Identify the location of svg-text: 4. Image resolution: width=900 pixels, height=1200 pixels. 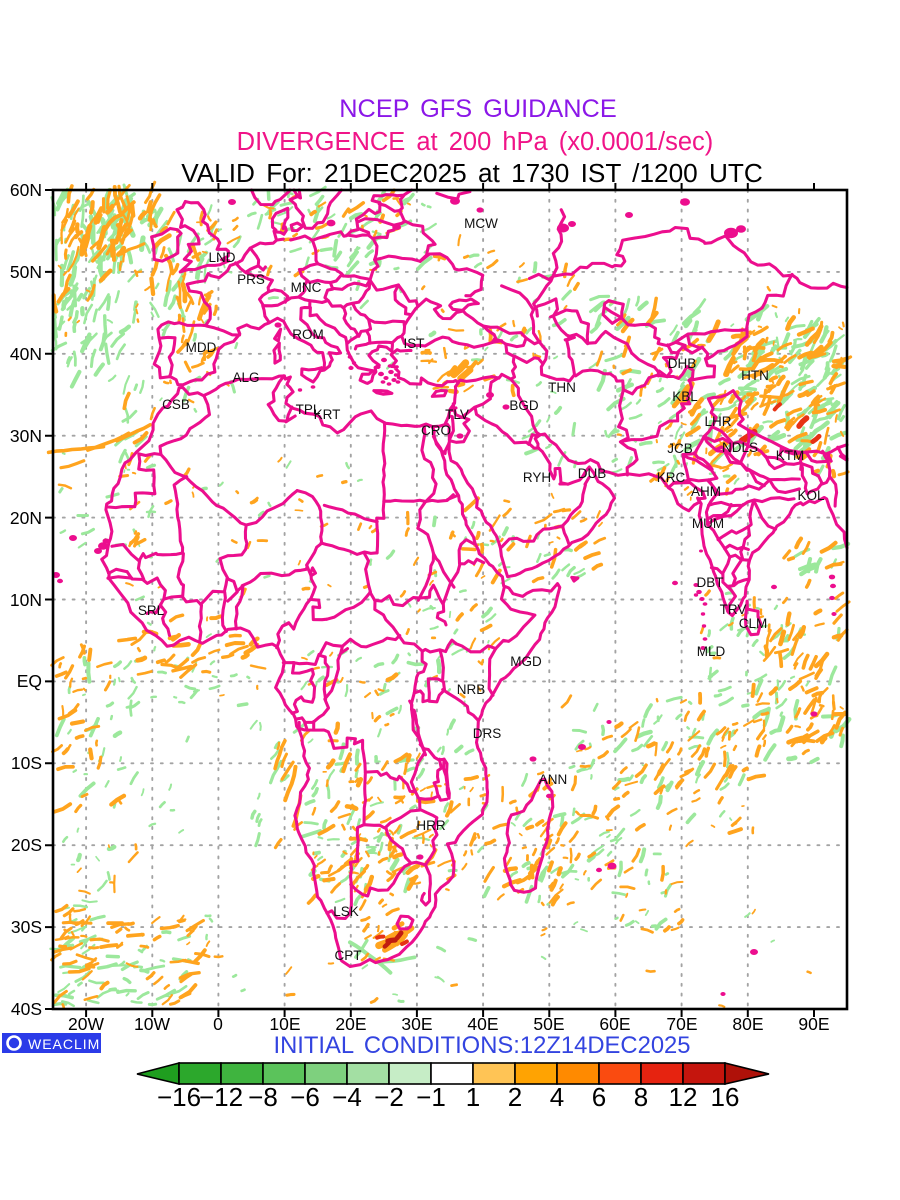
(557, 1097).